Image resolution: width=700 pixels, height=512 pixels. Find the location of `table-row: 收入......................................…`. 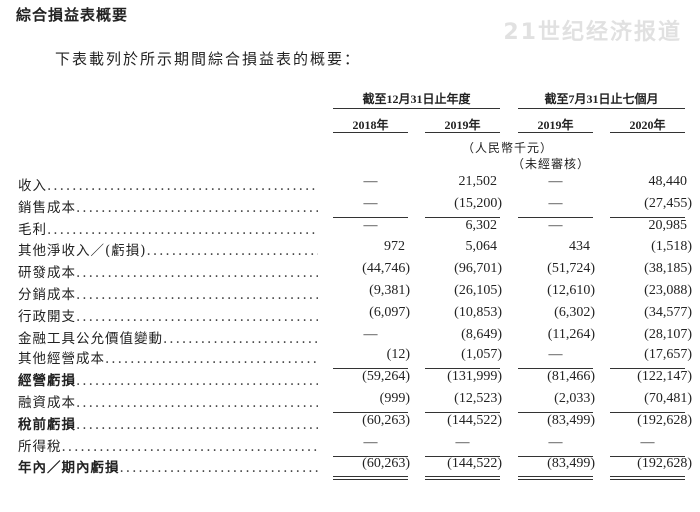

table-row: 收入......................................… is located at coordinates (350, 185).